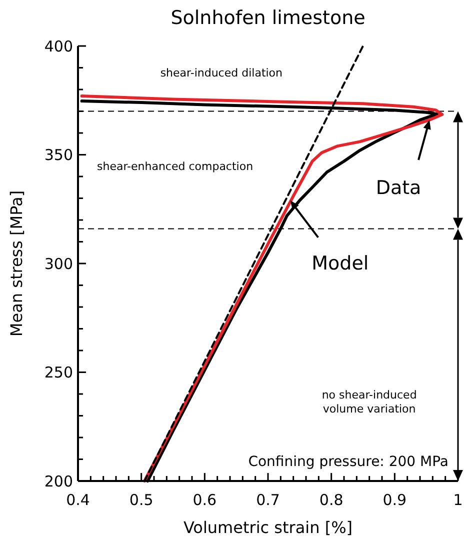 The height and width of the screenshot is (543, 464). What do you see at coordinates (175, 166) in the screenshot?
I see `annotation: shear-enhanced compaction` at bounding box center [175, 166].